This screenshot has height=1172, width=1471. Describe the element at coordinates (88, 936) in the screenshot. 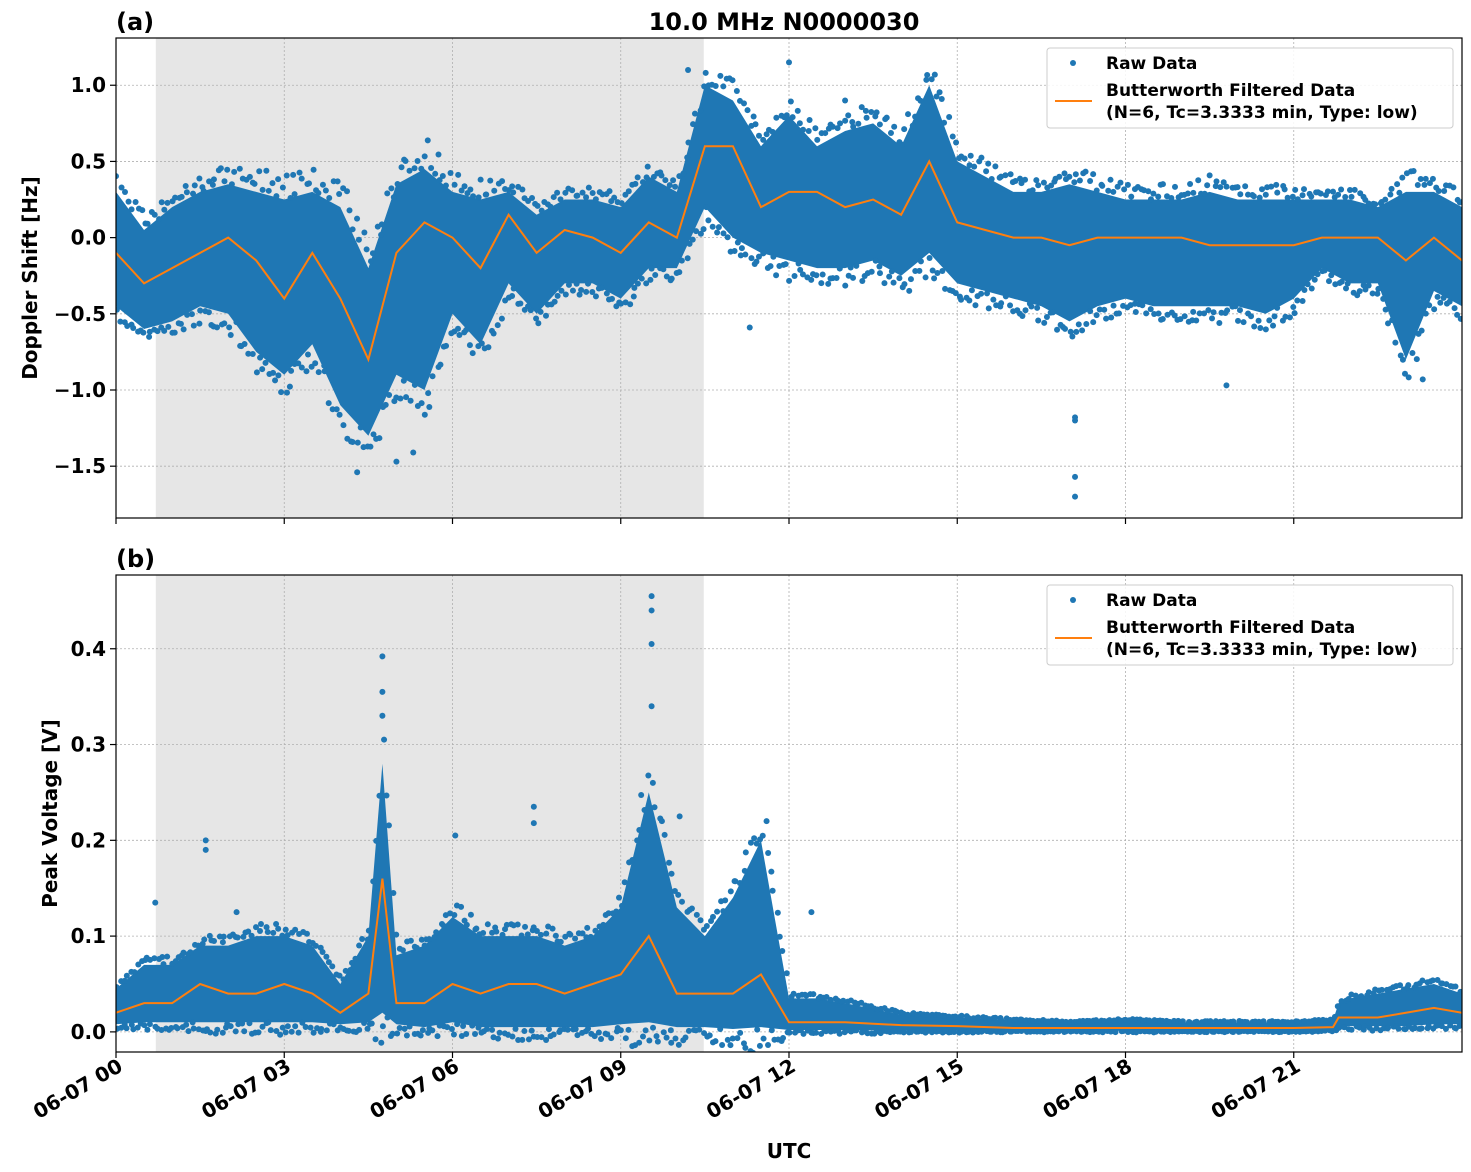

I see `y-tick-label: 0.1` at that location.